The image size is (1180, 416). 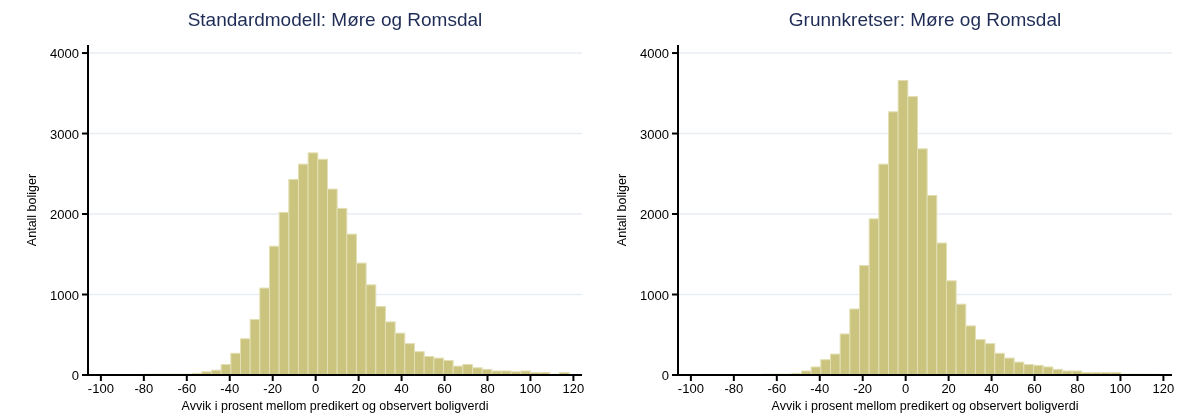 I want to click on chart-title: Grunnkretser: Møre og Romsdal, so click(x=925, y=19).